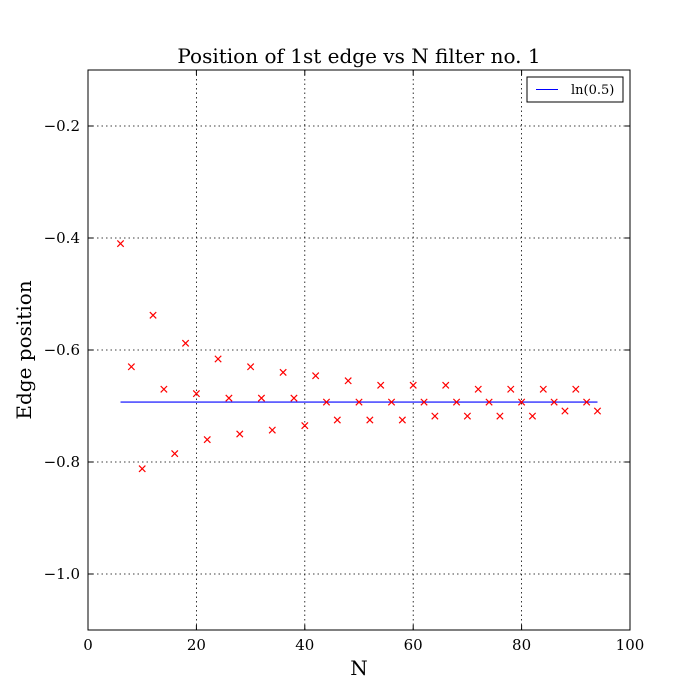 The height and width of the screenshot is (700, 700). Describe the element at coordinates (521, 645) in the screenshot. I see `x-tick-label: 80` at that location.